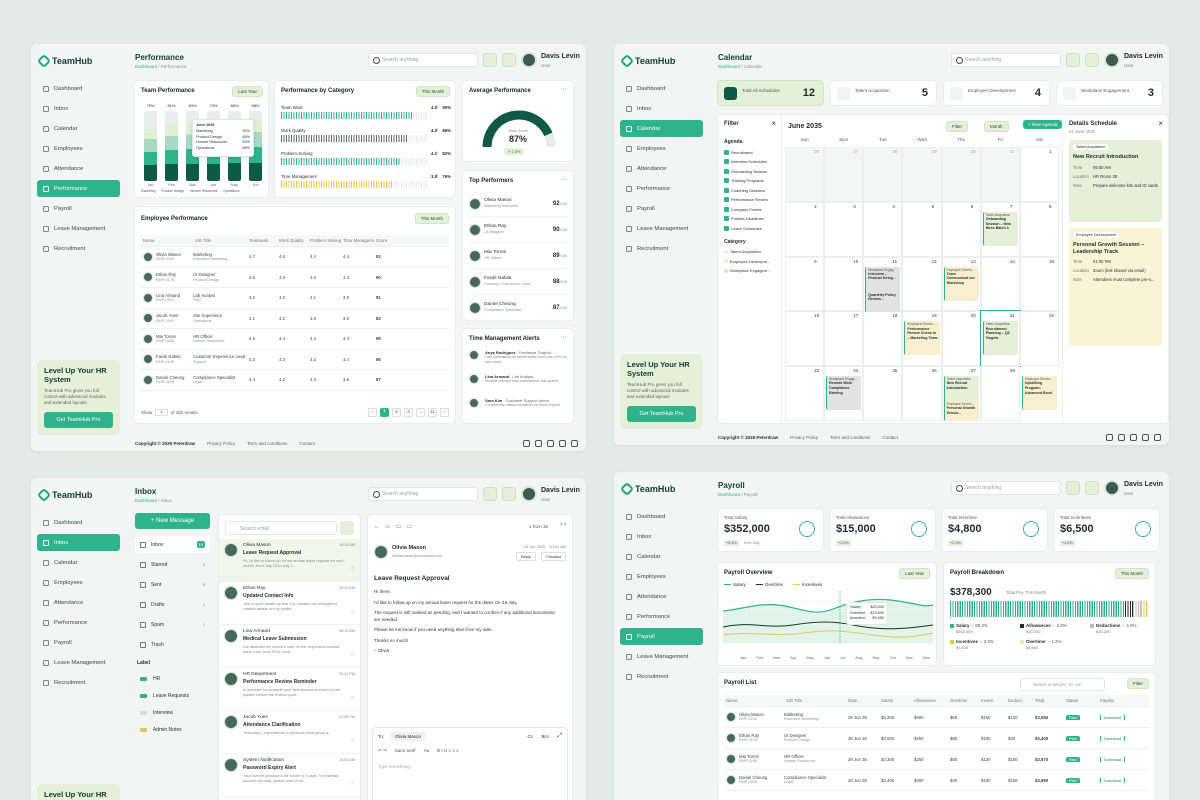  What do you see at coordinates (553, 556) in the screenshot?
I see `forward-button: Forward` at bounding box center [553, 556].